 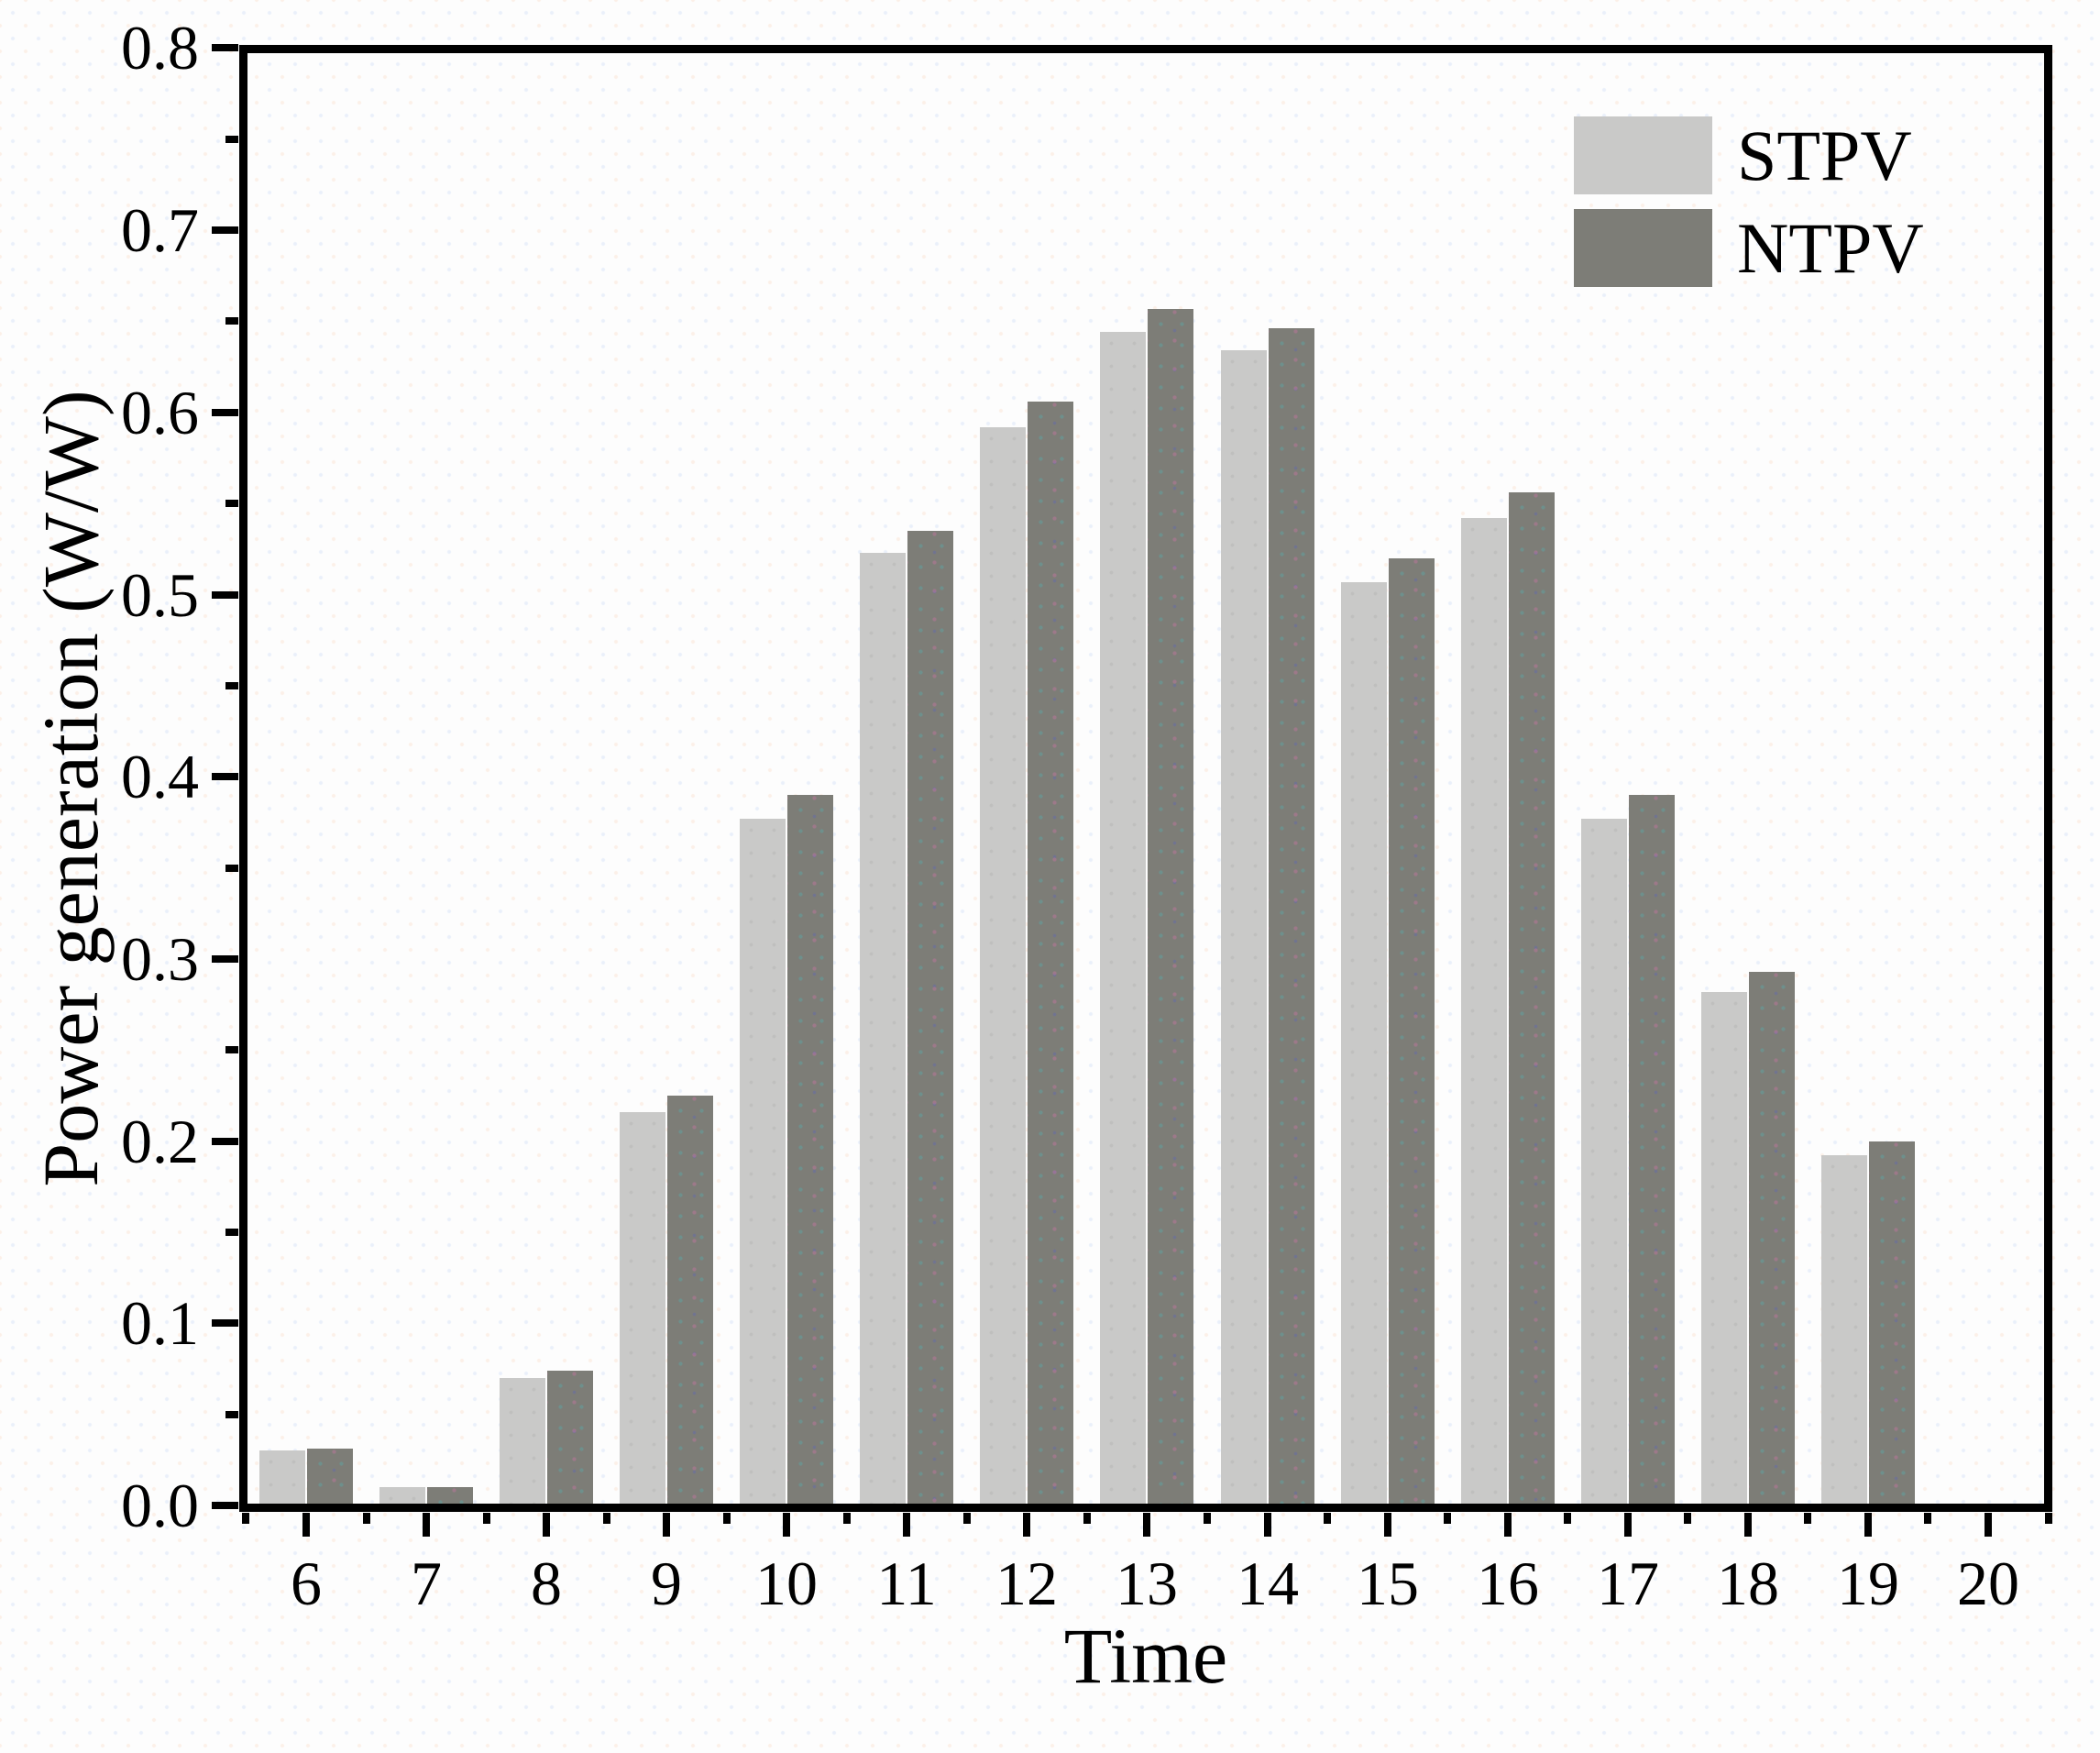 I want to click on y-minor-tick-0.35, so click(x=231, y=868).